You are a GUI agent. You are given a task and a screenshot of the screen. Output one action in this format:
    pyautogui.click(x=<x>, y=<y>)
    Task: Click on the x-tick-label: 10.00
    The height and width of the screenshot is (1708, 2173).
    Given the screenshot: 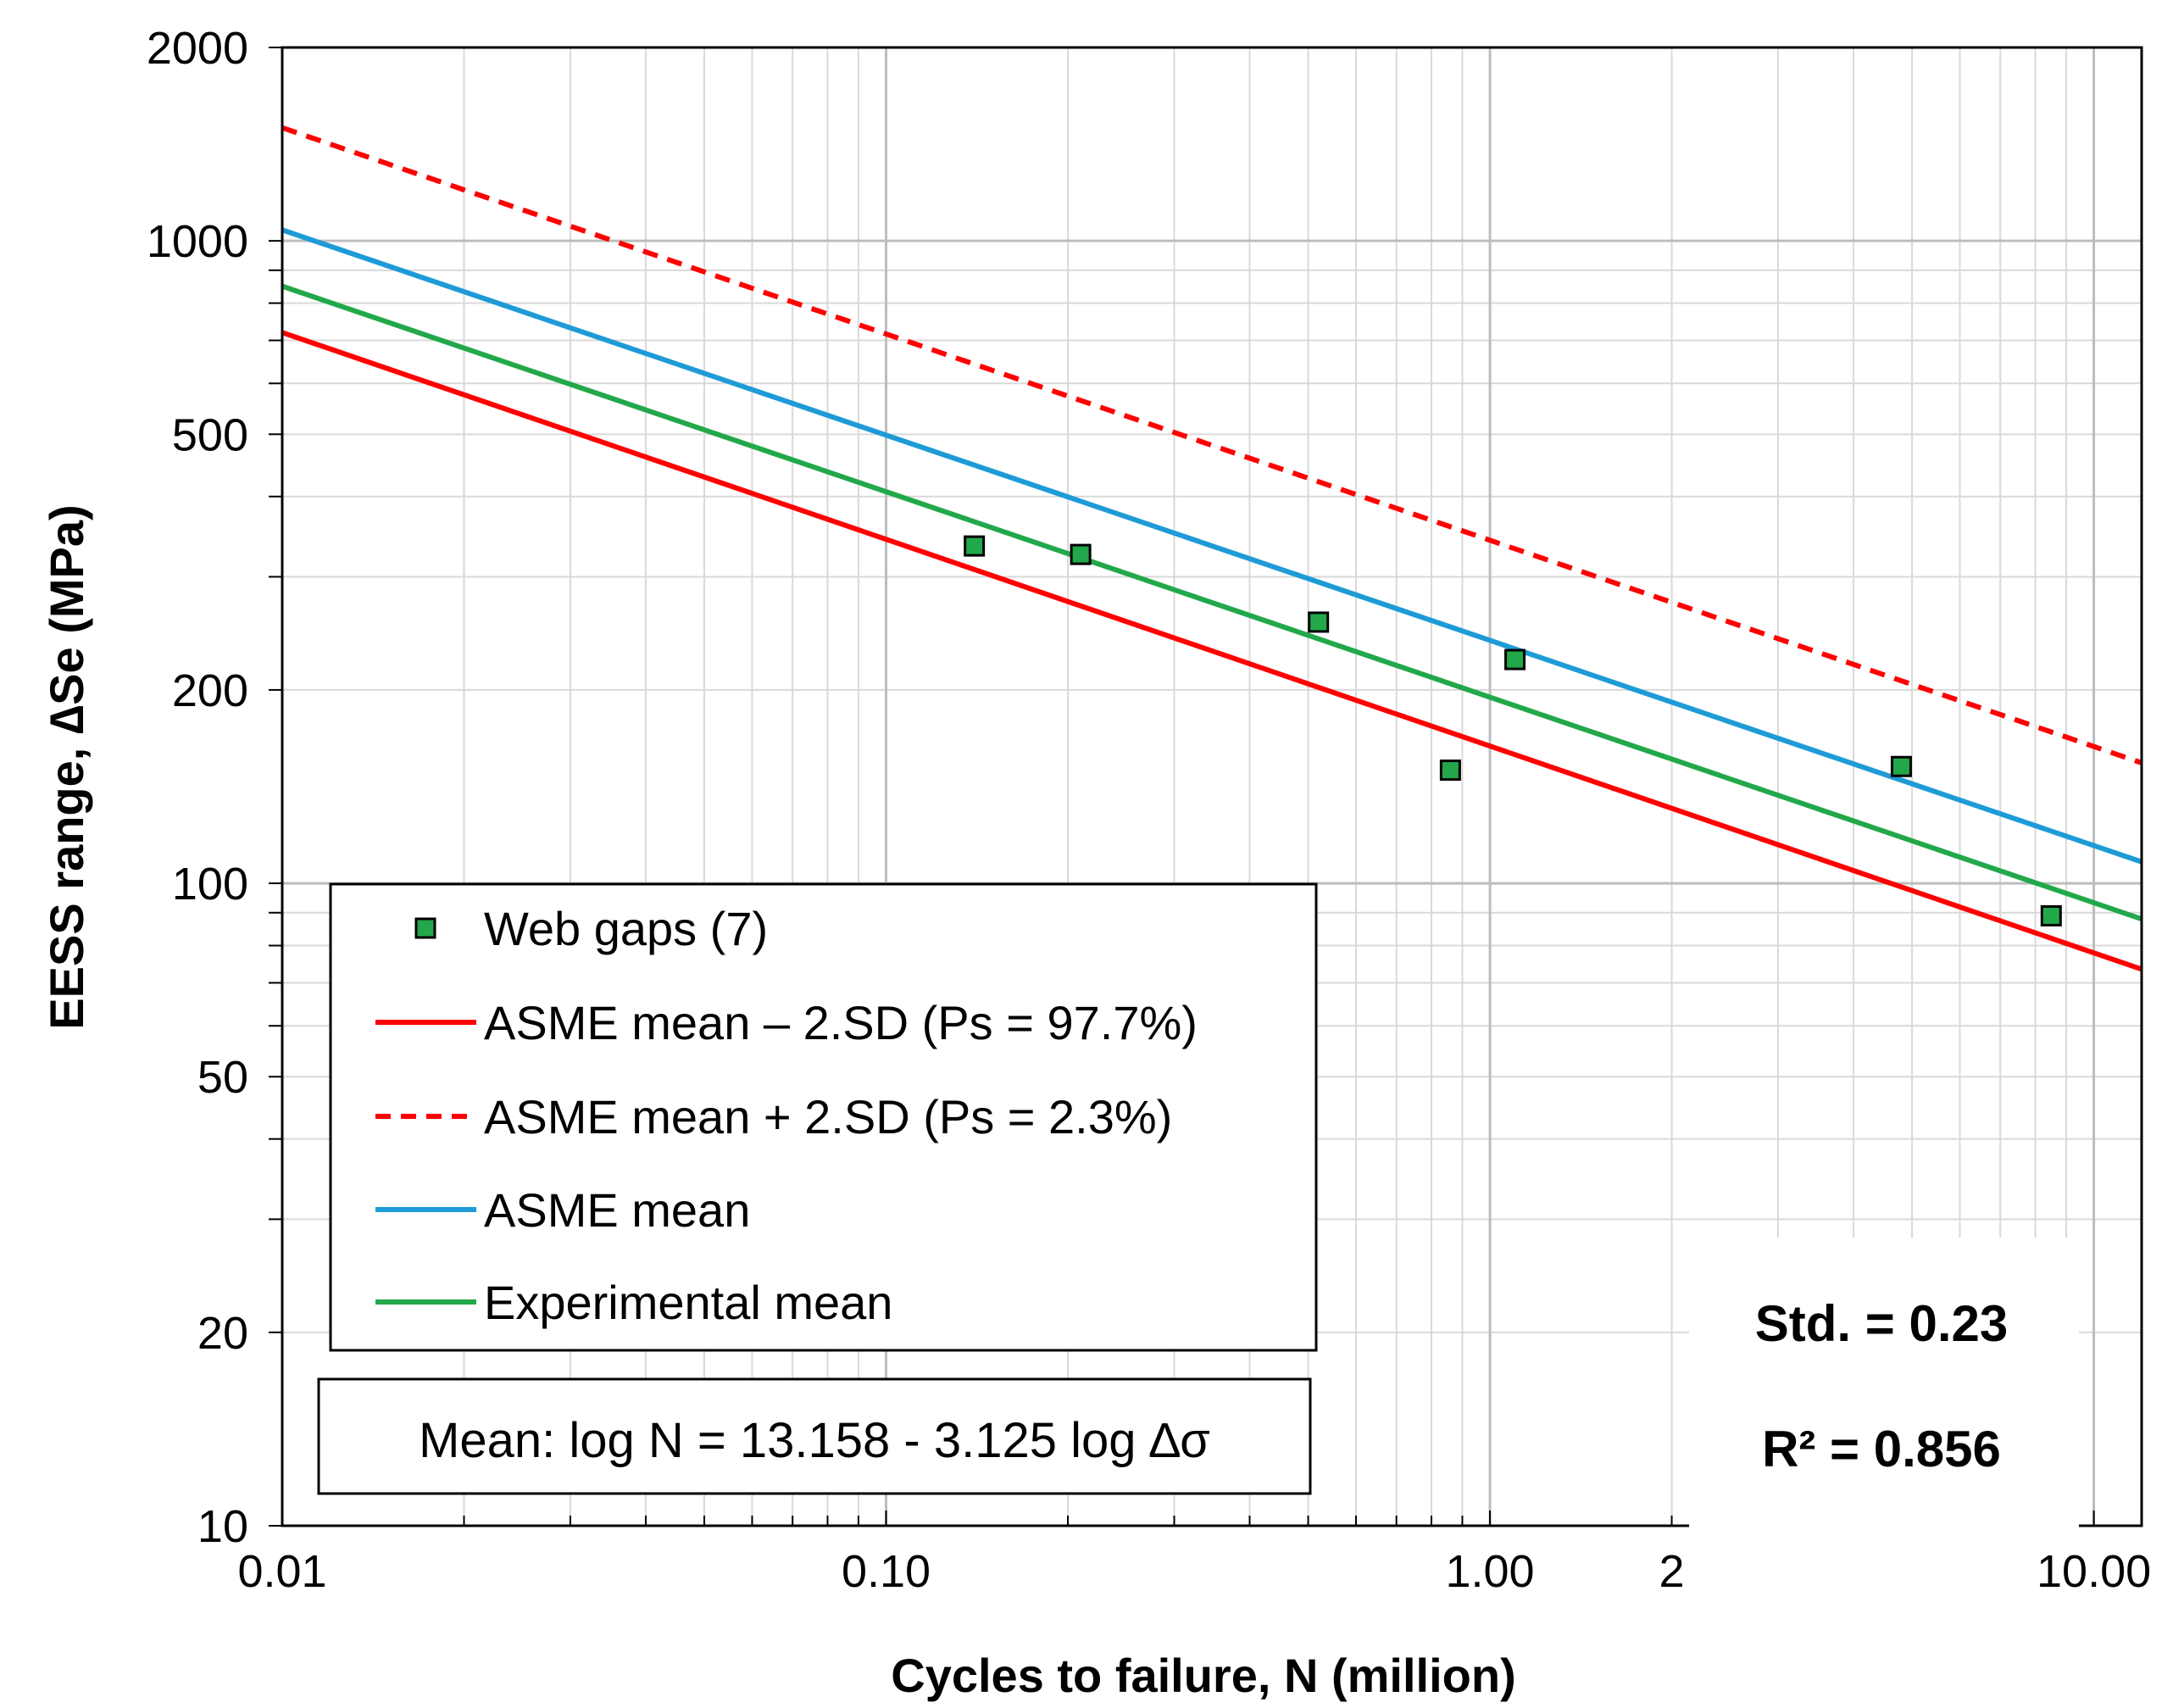 What is the action you would take?
    pyautogui.click(x=2094, y=1571)
    